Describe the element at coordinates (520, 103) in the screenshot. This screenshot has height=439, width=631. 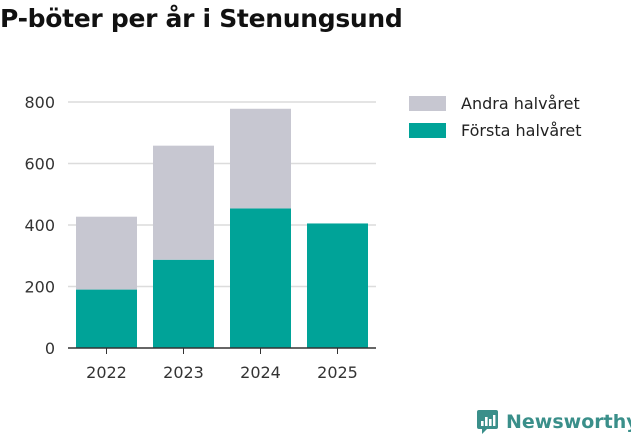
I see `legend-label-andra-halvaret: Andra halvåret` at that location.